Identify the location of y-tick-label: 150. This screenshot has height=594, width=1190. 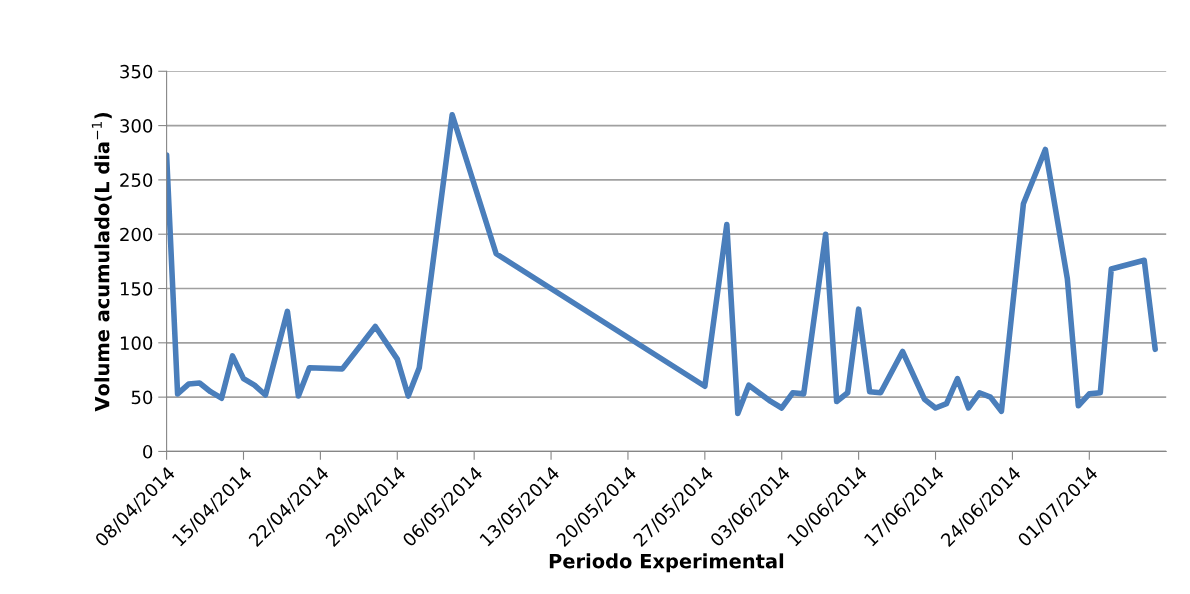
(136, 288).